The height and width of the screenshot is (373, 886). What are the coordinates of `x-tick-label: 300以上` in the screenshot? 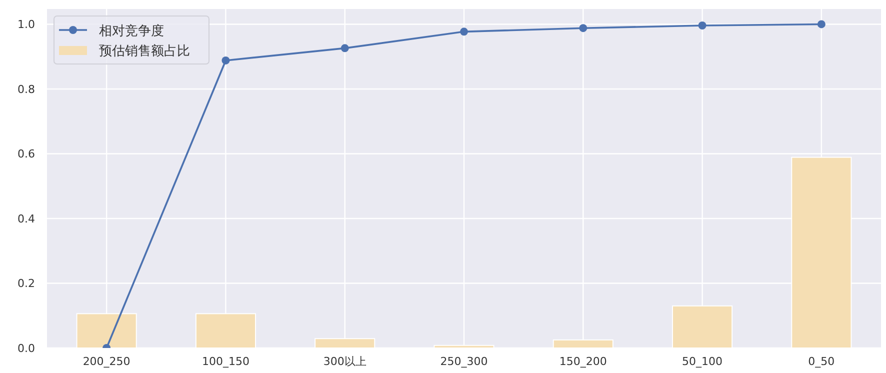 It's located at (344, 361).